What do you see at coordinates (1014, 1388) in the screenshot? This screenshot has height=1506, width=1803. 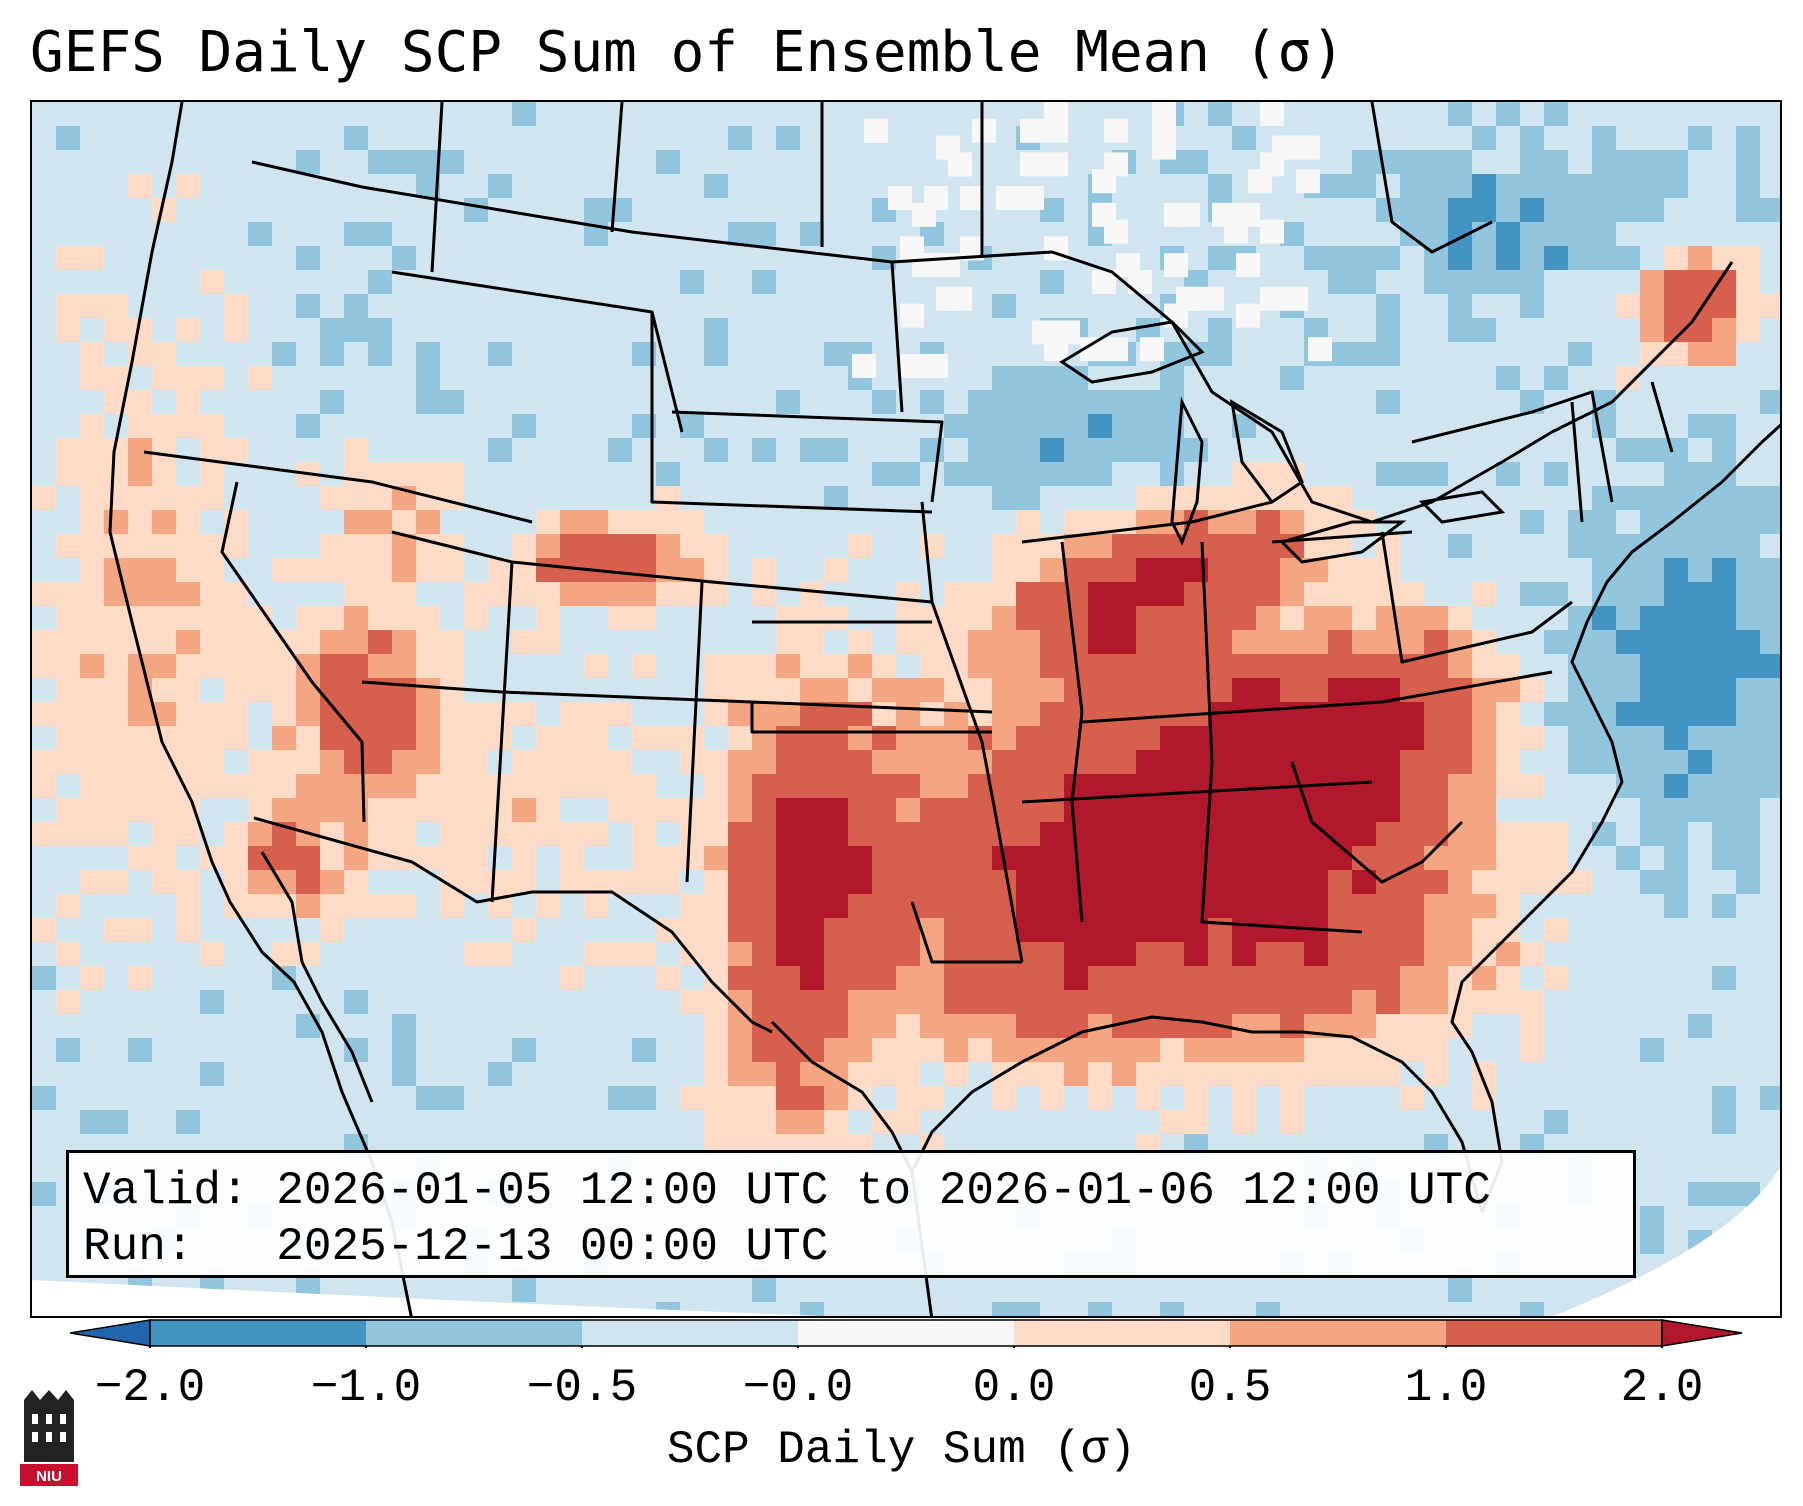 I see `colorbar-tick-label: 0.0` at bounding box center [1014, 1388].